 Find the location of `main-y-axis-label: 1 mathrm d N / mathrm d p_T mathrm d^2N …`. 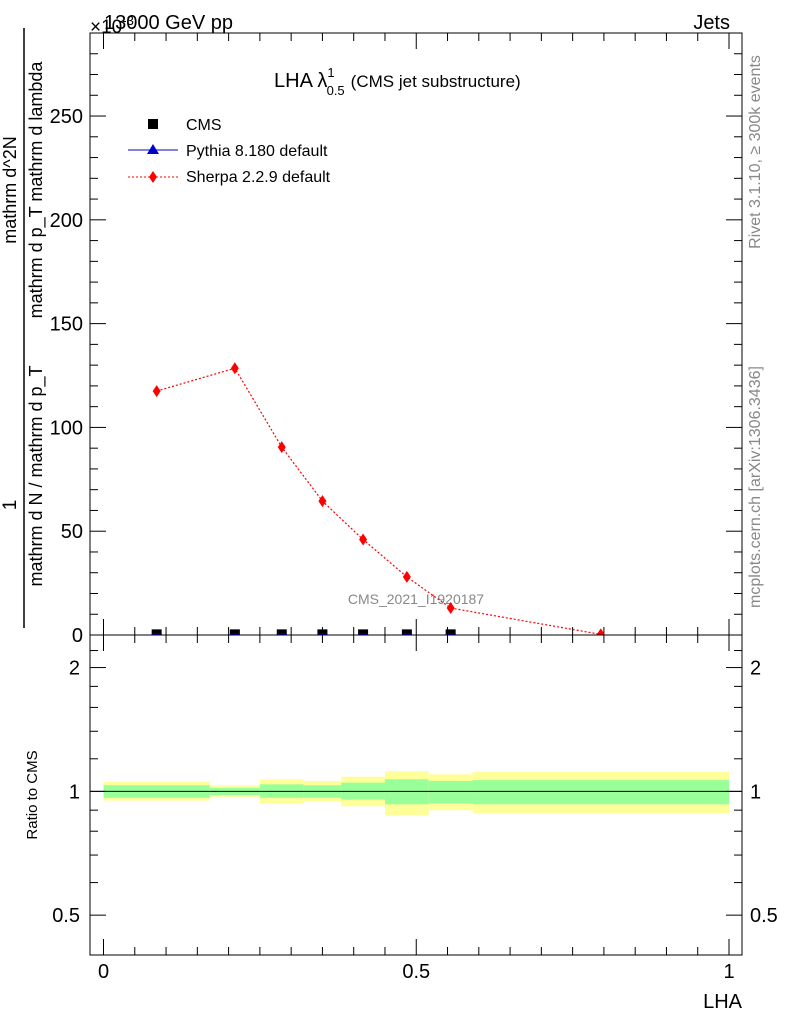

main-y-axis-label: 1 mathrm d N / mathrm d p_T mathrm d^2N … is located at coordinates (23, 328).